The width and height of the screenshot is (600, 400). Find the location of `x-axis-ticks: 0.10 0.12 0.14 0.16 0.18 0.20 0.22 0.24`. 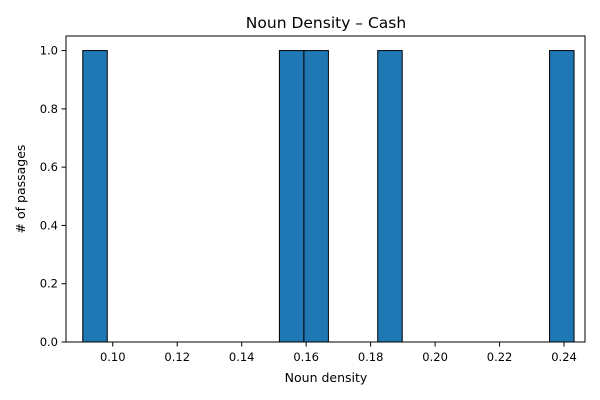

x-axis-ticks: 0.10 0.12 0.14 0.16 0.18 0.20 0.22 0.24 is located at coordinates (338, 353).